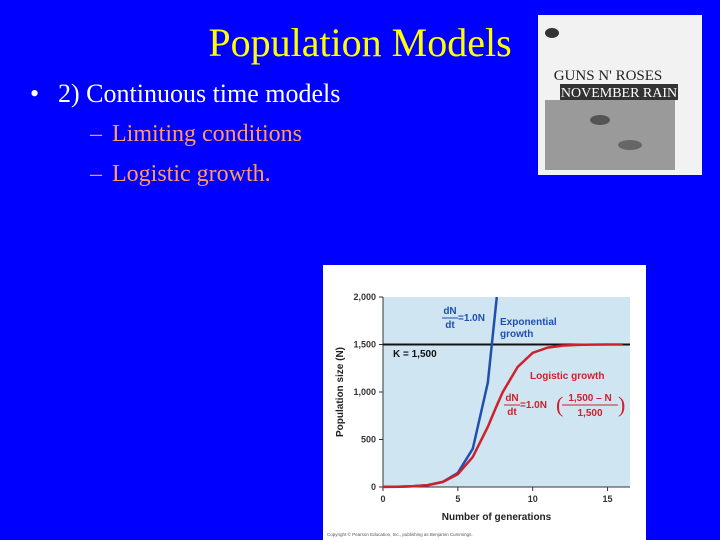 The image size is (720, 540). I want to click on y-tick-label: 500, so click(368, 440).